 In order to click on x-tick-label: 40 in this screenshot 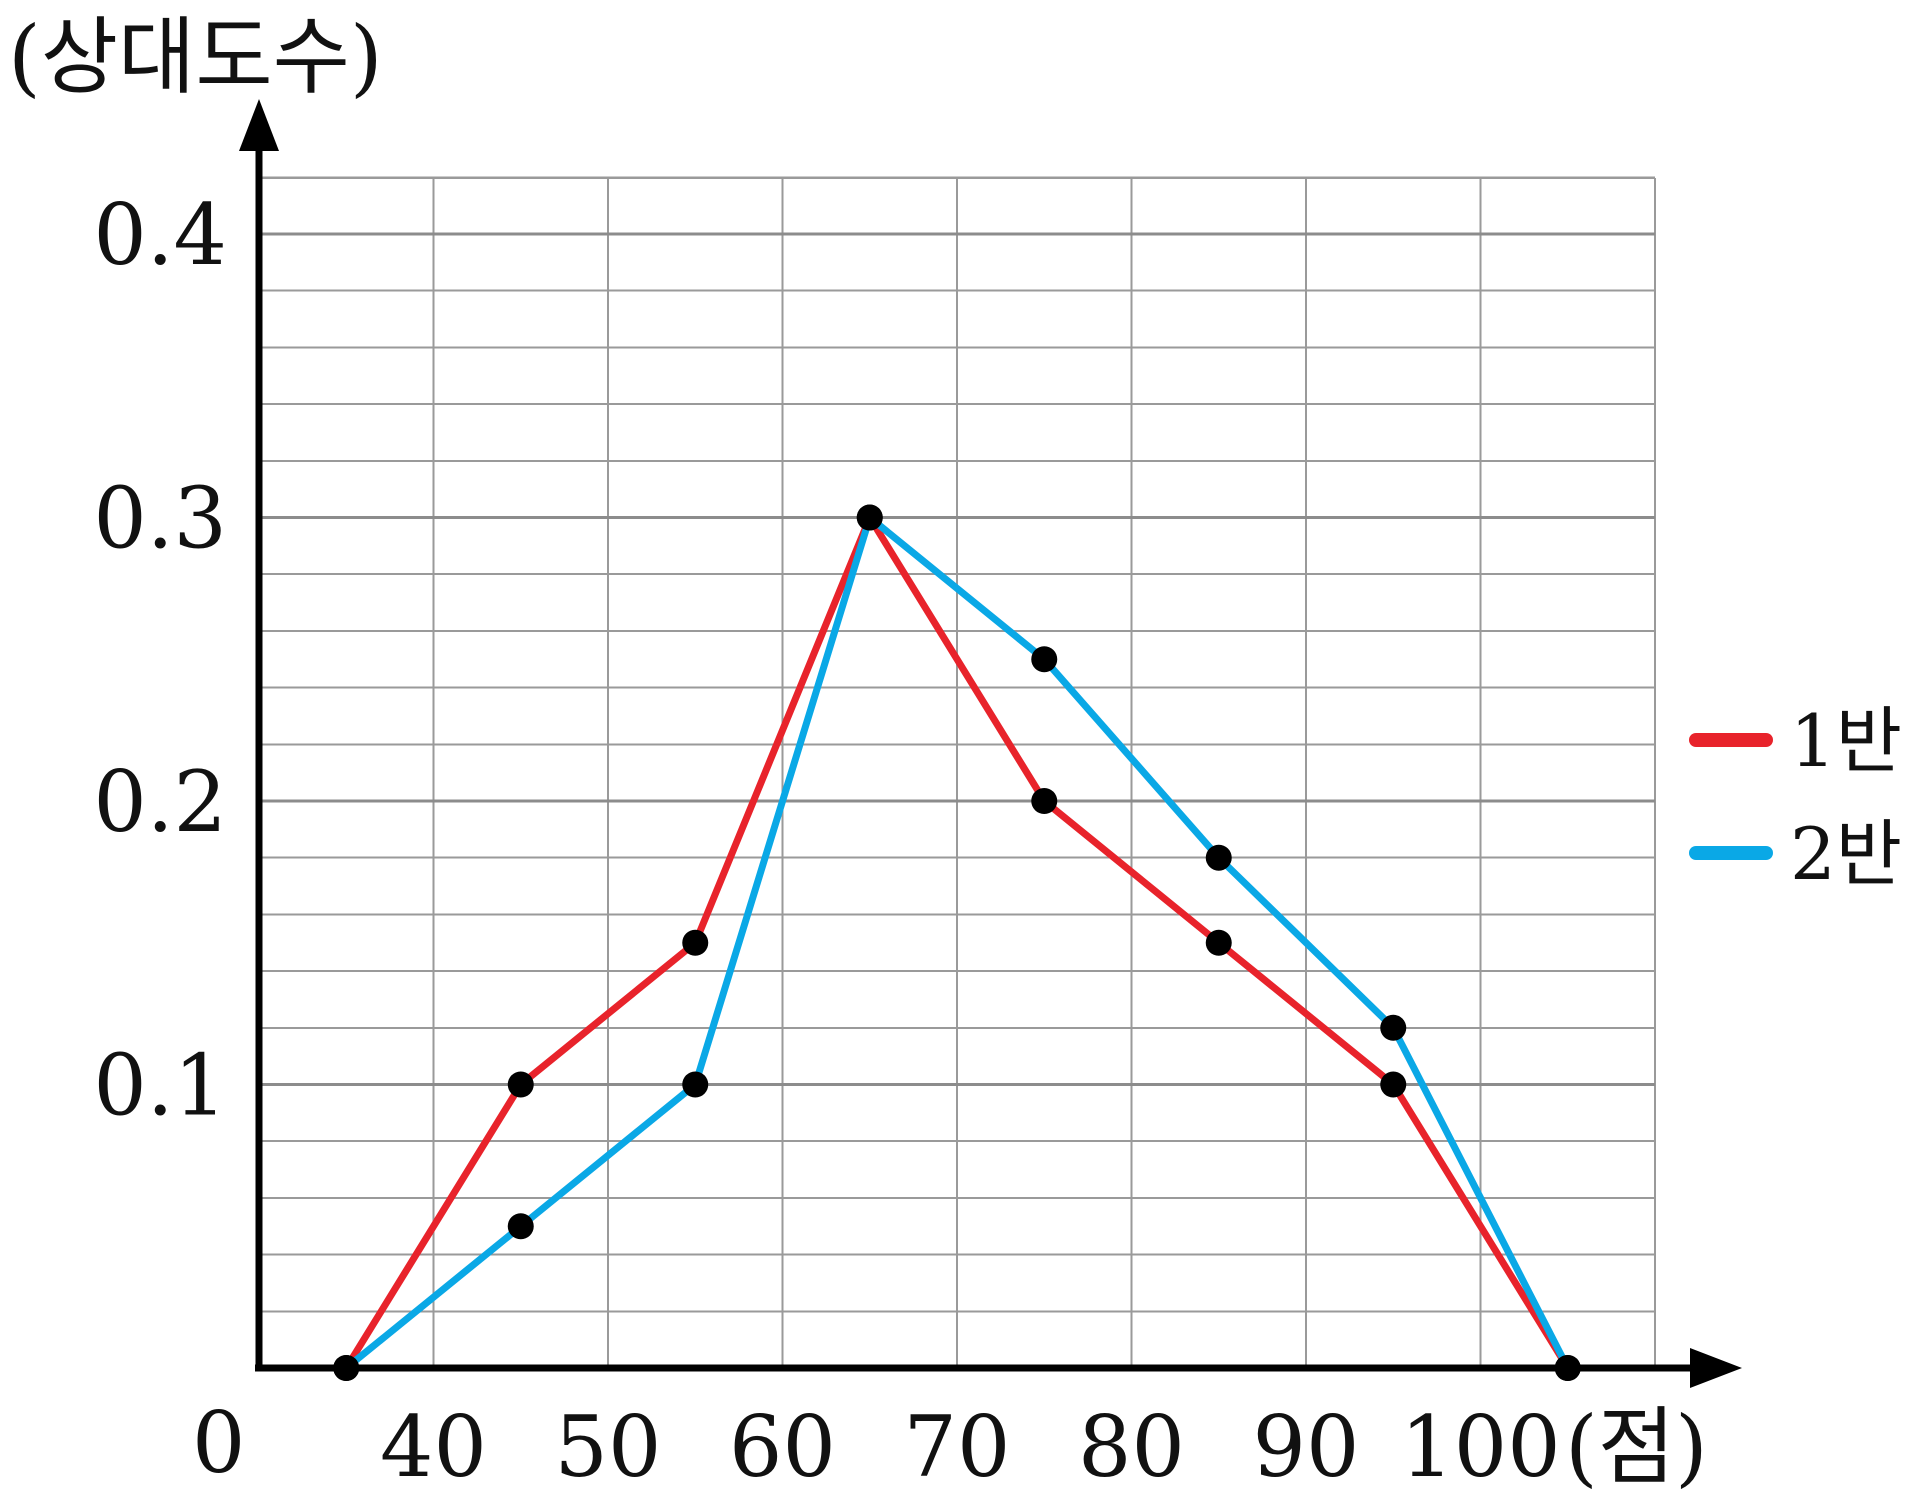, I will do `click(433, 1447)`.